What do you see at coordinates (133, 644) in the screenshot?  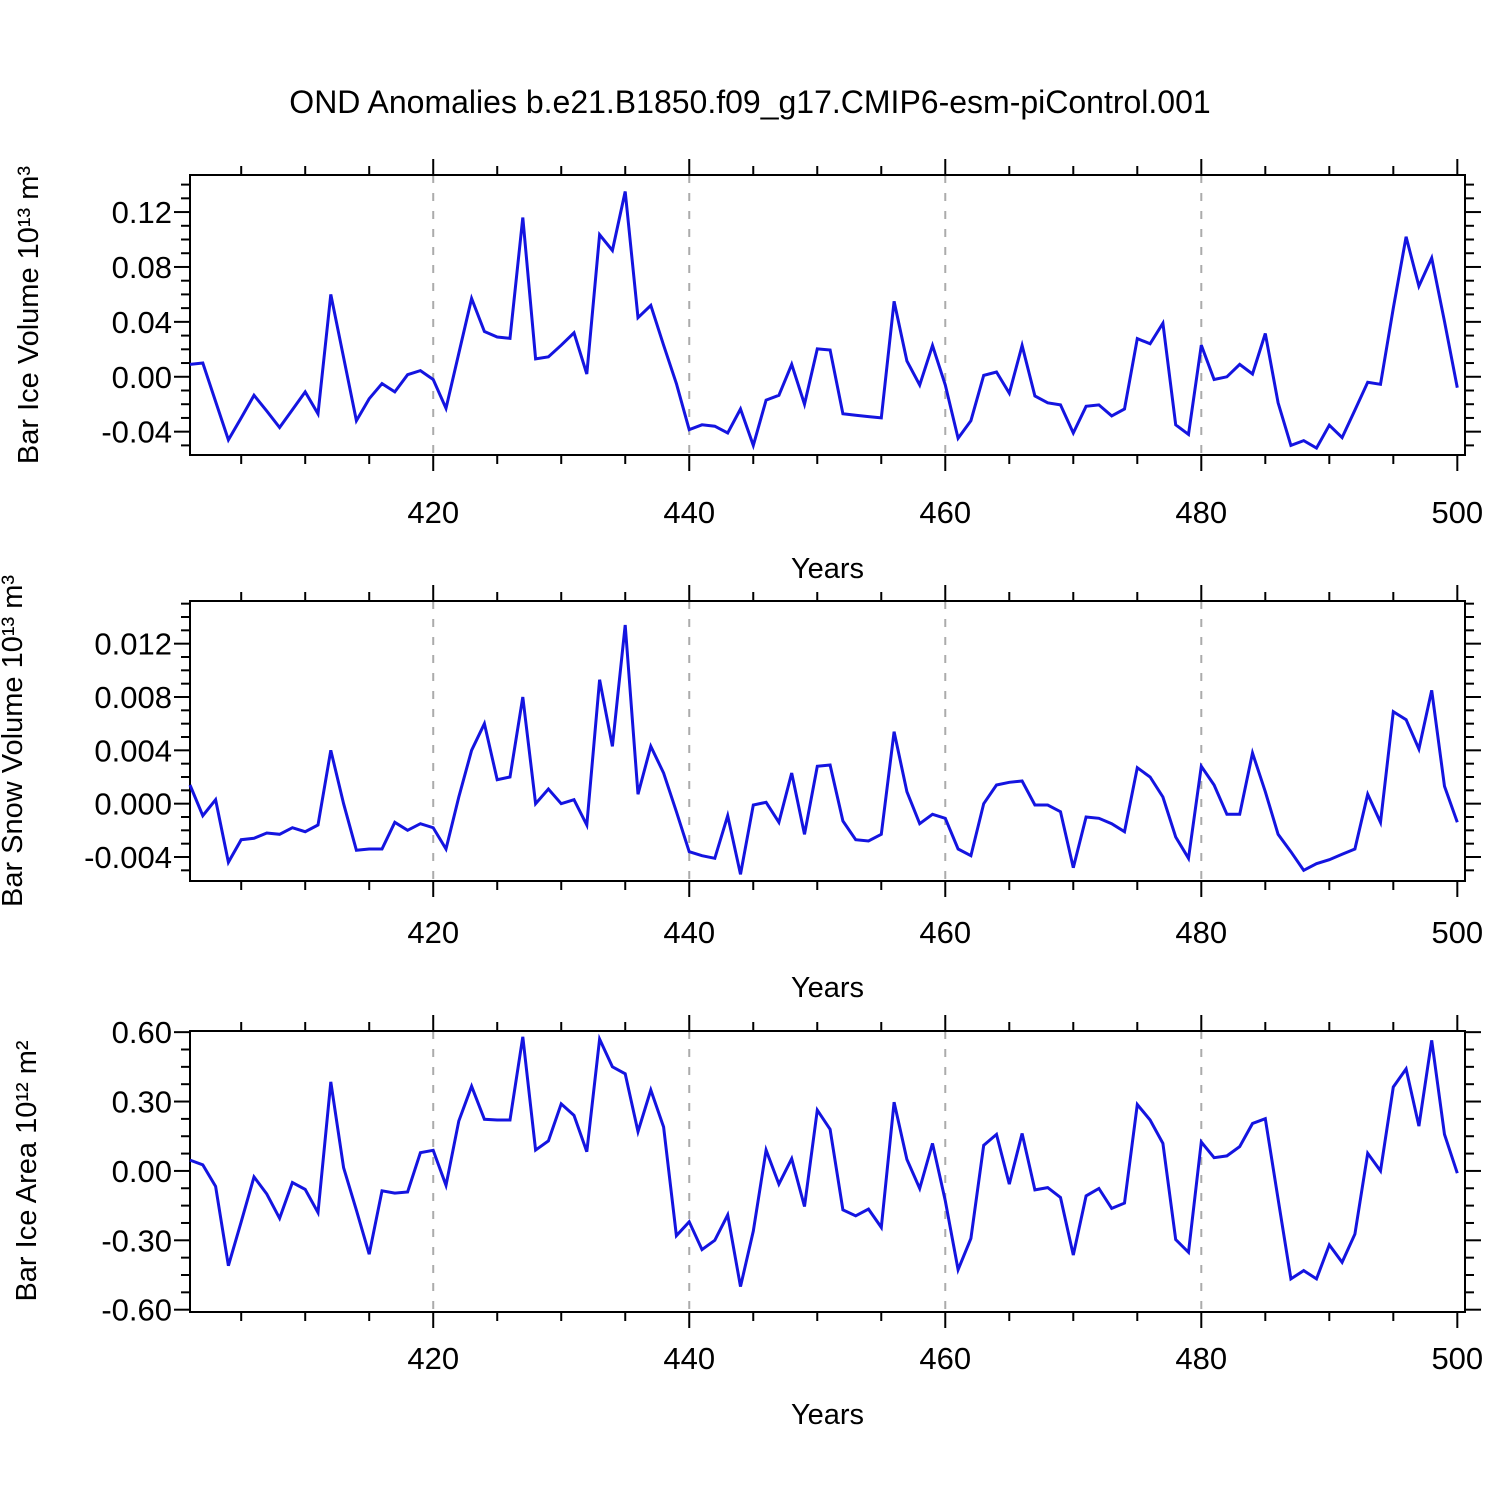 I see `y-tick-label: 0.012` at bounding box center [133, 644].